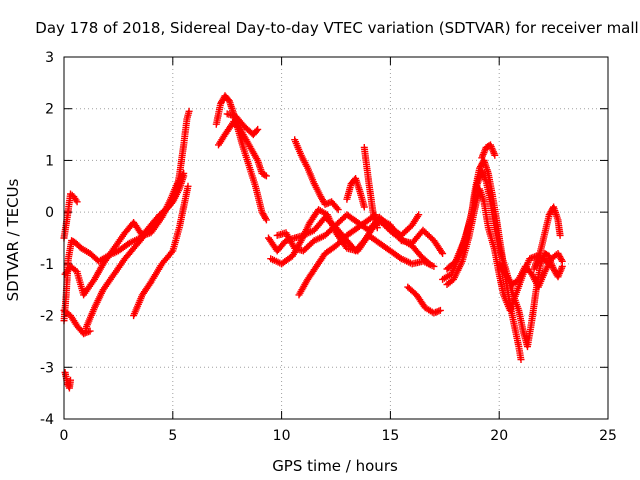 This screenshot has height=480, width=640. I want to click on series-s8, so click(241, 158).